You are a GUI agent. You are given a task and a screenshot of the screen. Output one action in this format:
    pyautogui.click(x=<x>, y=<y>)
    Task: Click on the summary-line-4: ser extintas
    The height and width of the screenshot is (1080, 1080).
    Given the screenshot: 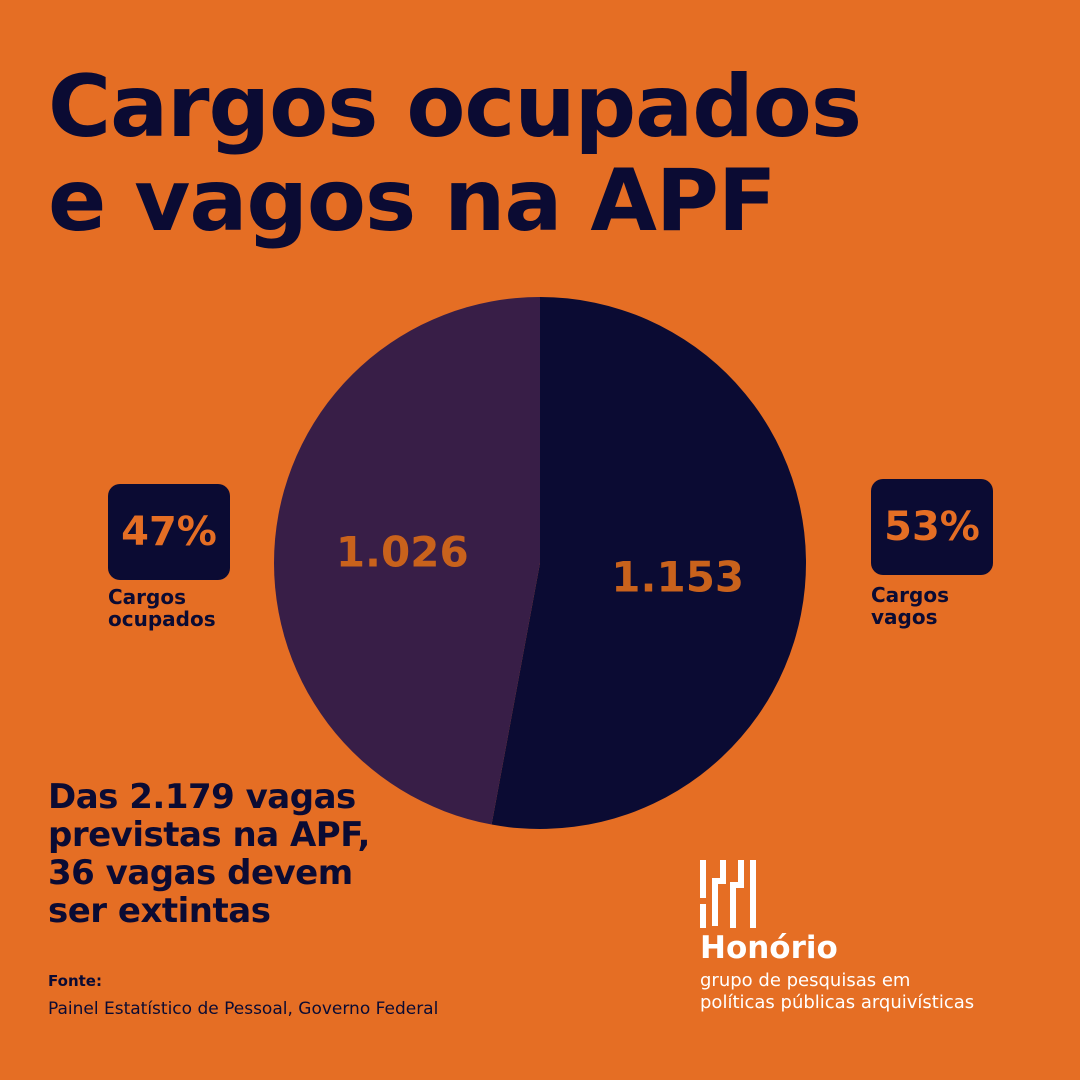 What is the action you would take?
    pyautogui.click(x=159, y=911)
    